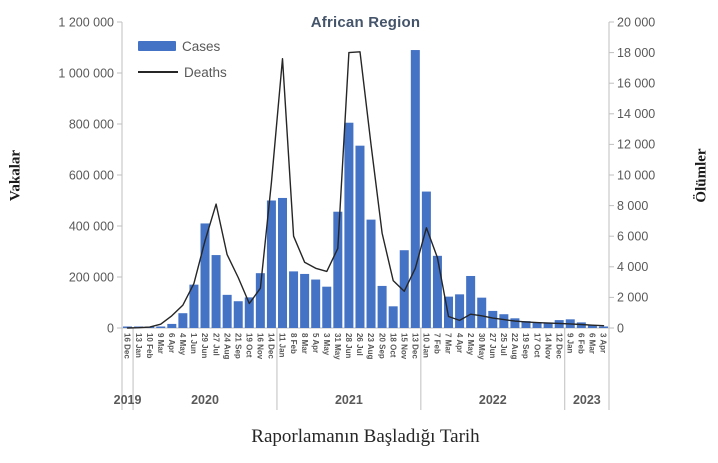 The height and width of the screenshot is (463, 718). I want to click on x-axis-date-label: 31 May, so click(337, 346).